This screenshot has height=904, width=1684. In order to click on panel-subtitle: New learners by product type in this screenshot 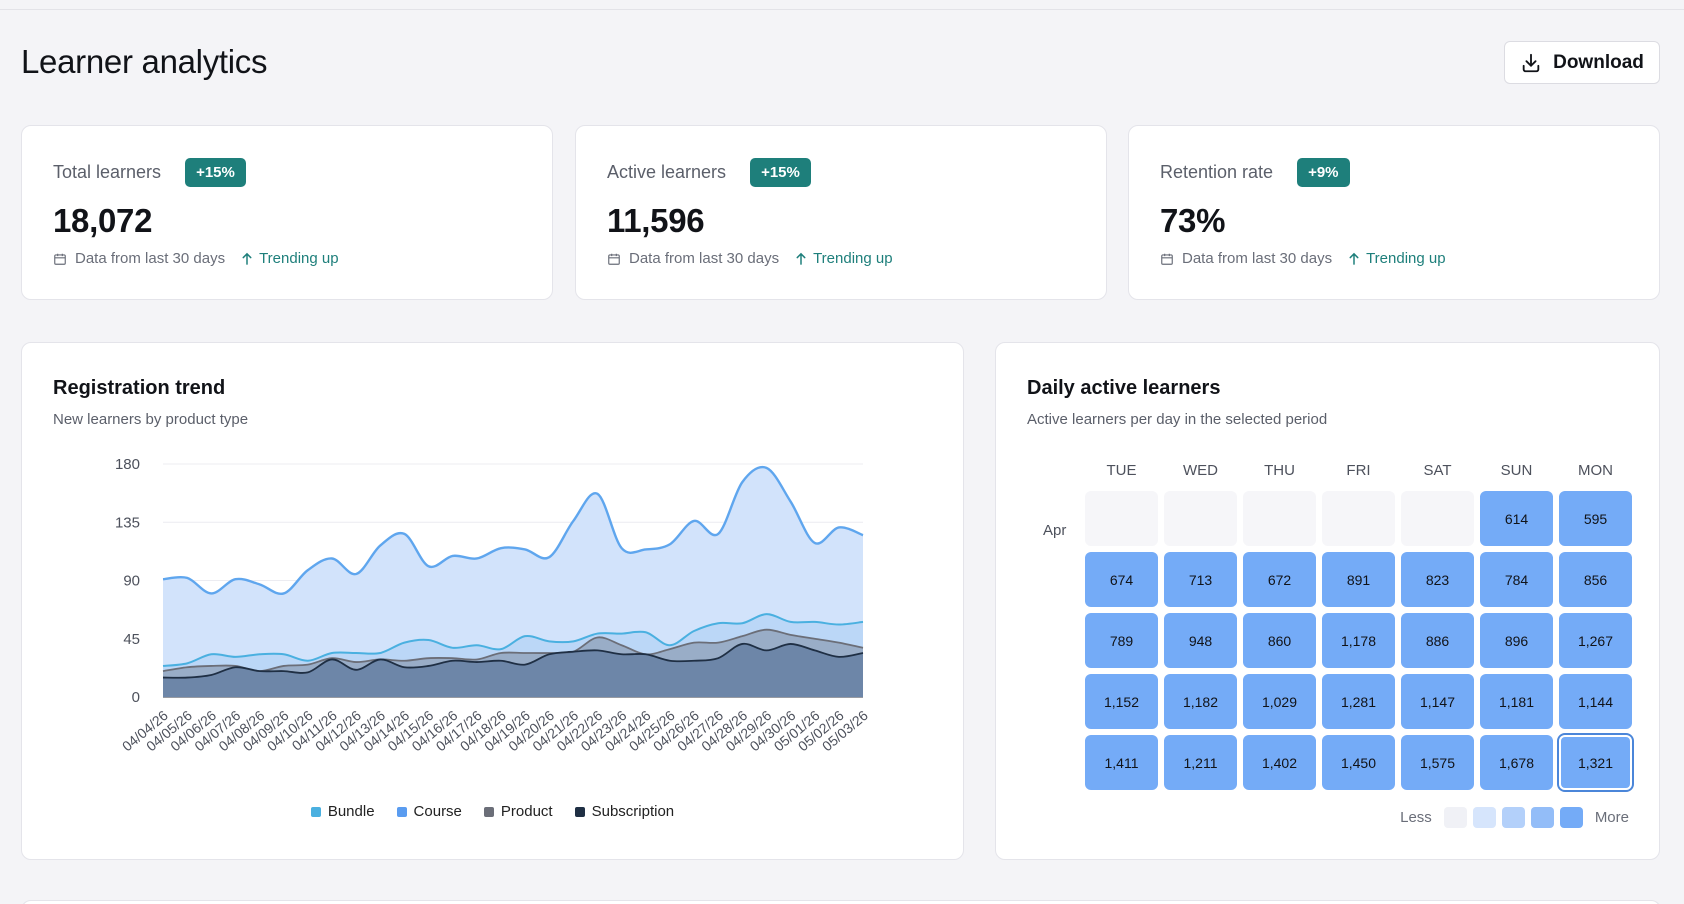, I will do `click(151, 419)`.